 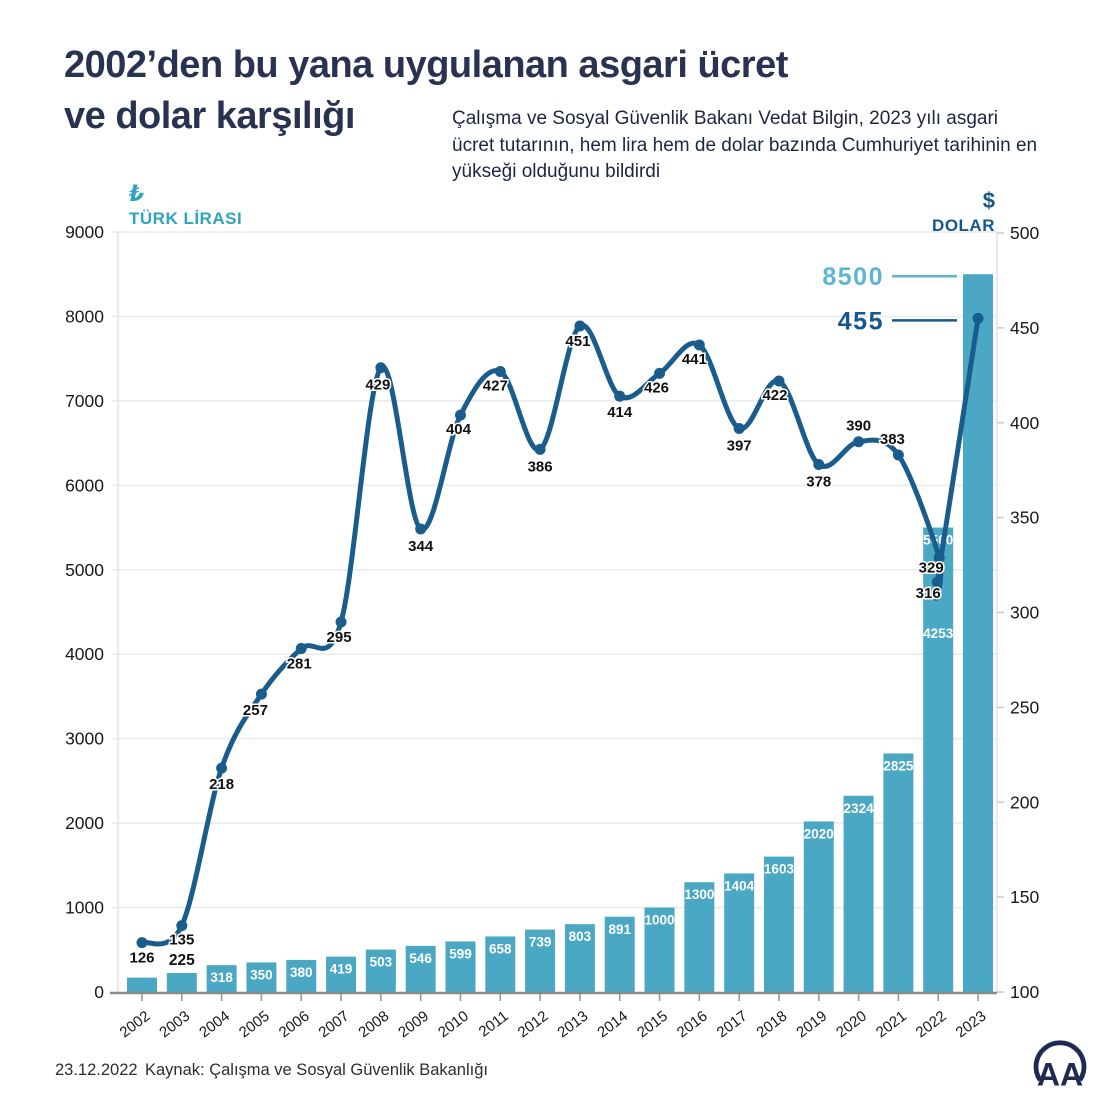 I want to click on right-tick-250: 250, so click(x=1024, y=707).